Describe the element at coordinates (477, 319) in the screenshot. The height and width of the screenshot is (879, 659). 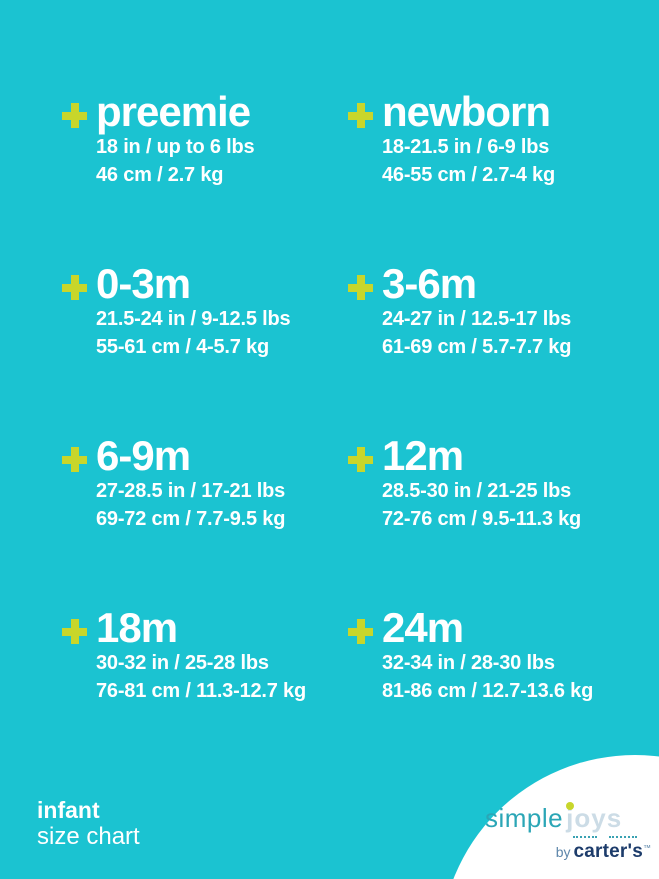
I see `size-imperial: 24-27 in / 12.5-17 lbs` at that location.